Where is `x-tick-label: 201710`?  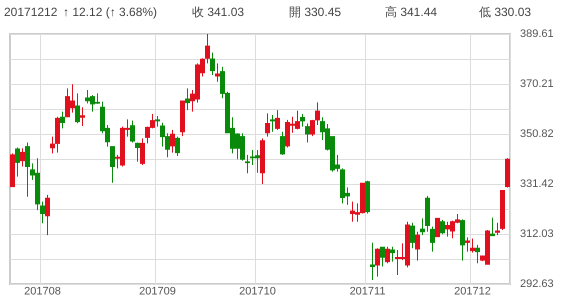
x-tick-label: 201710 is located at coordinates (257, 291).